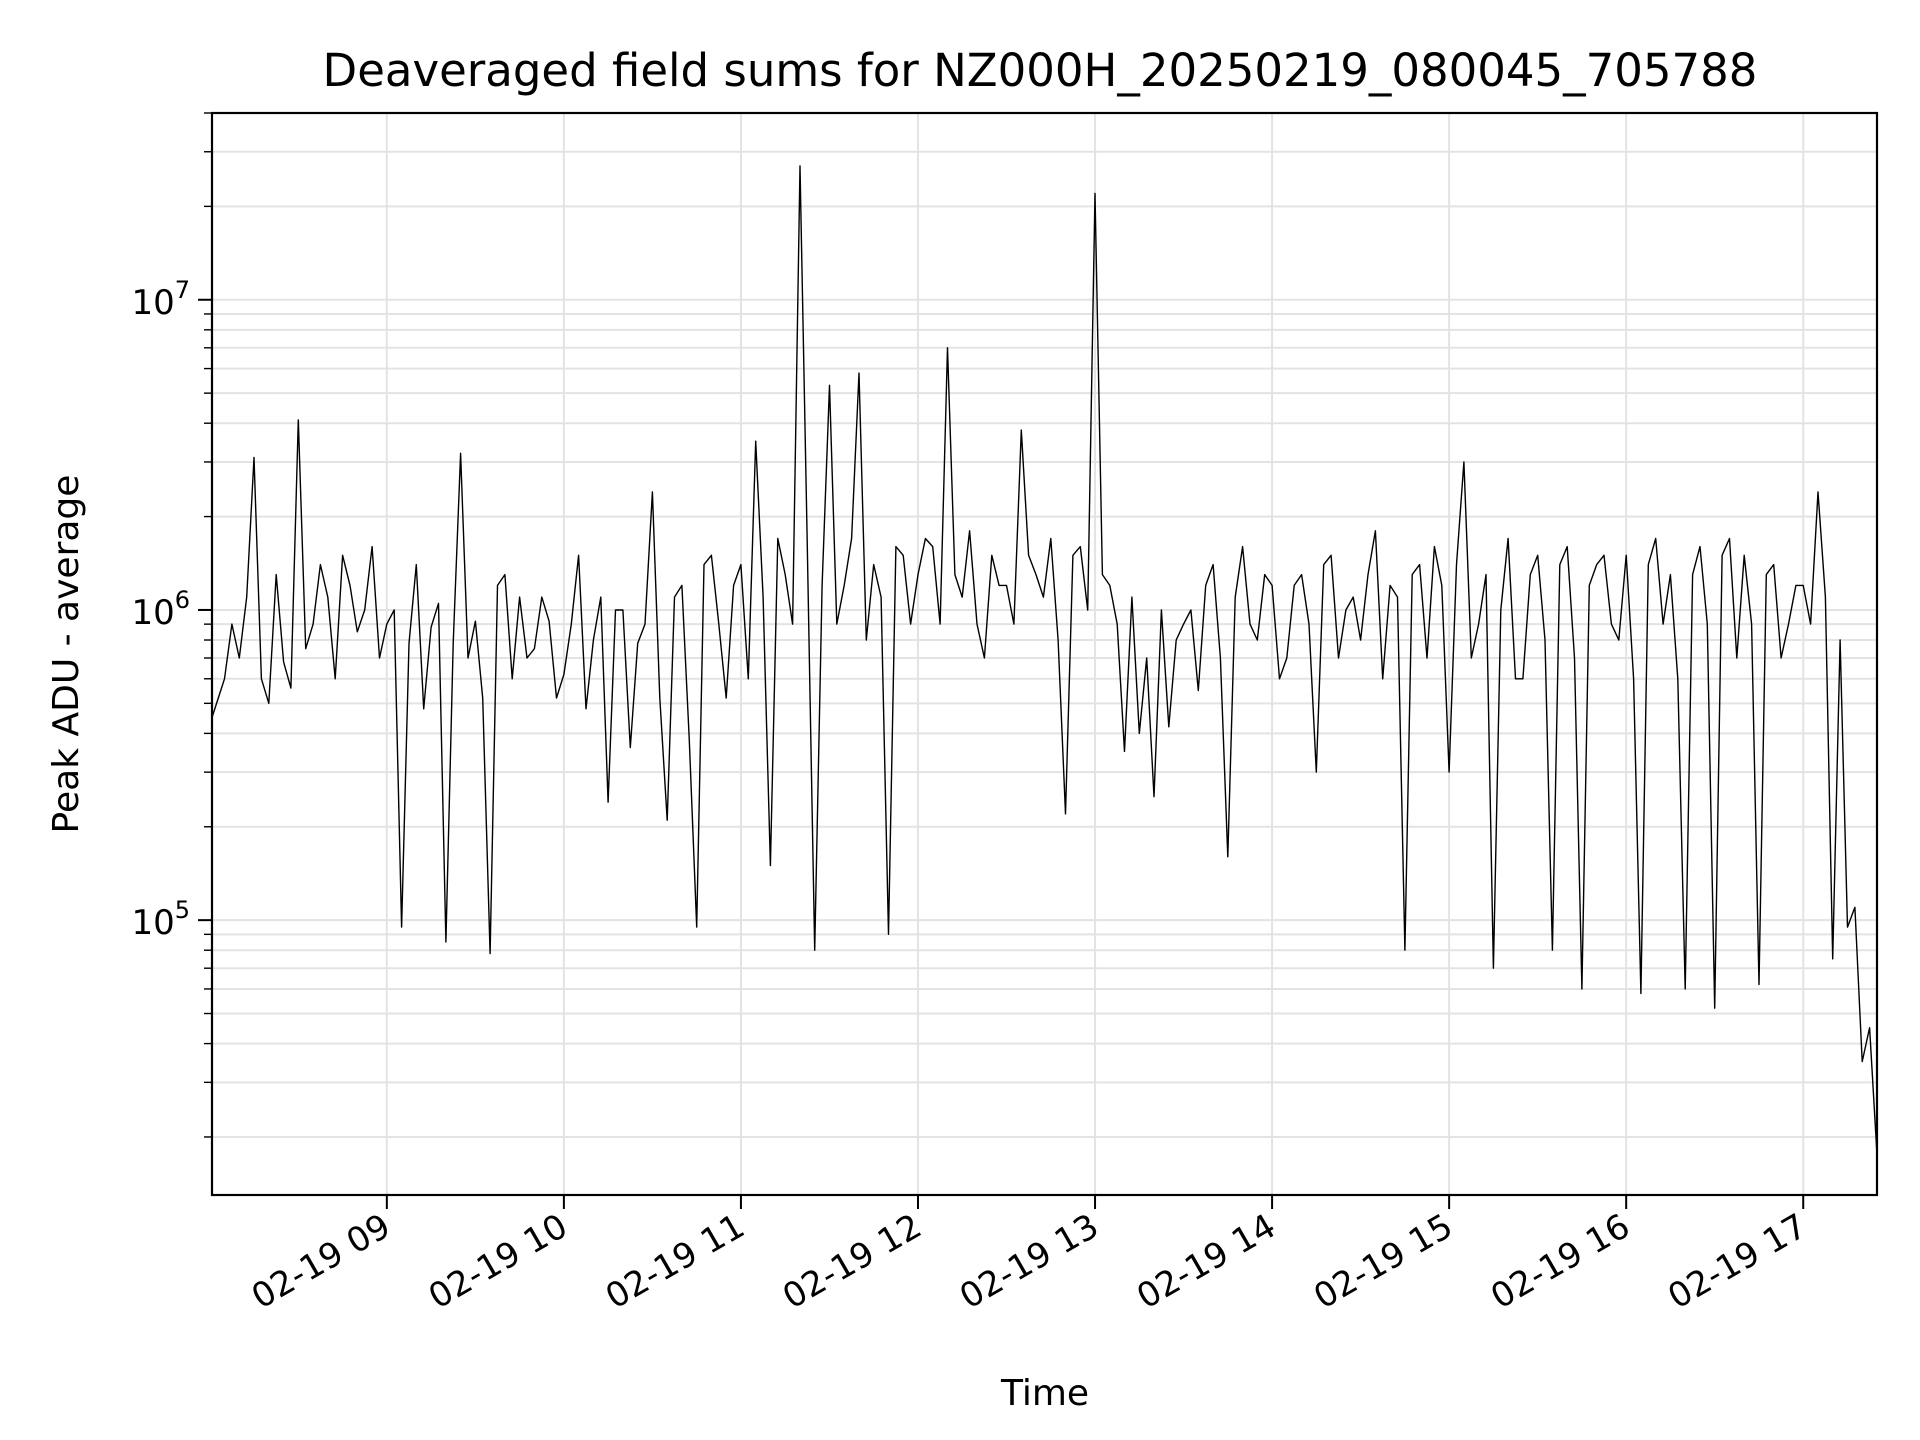  Describe the element at coordinates (182, 910) in the screenshot. I see `y-tick-label-exponent: 5` at that location.